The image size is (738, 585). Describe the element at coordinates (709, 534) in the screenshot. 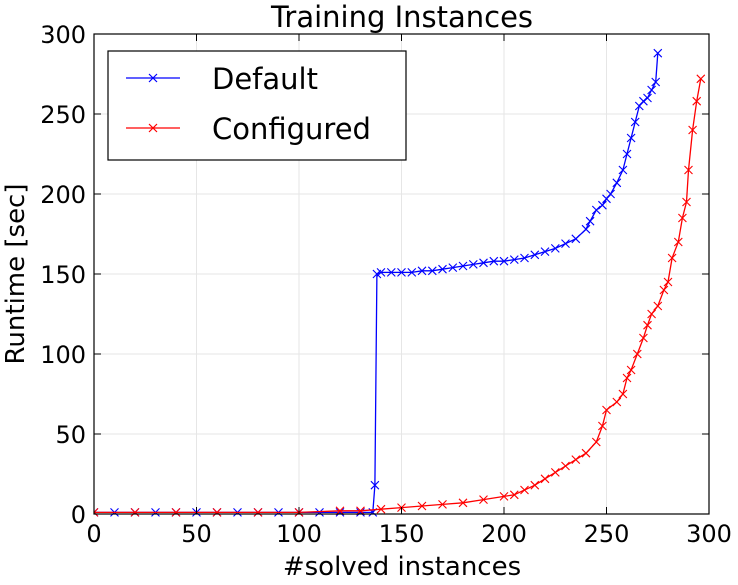

I see `x-tick-label: 300` at that location.